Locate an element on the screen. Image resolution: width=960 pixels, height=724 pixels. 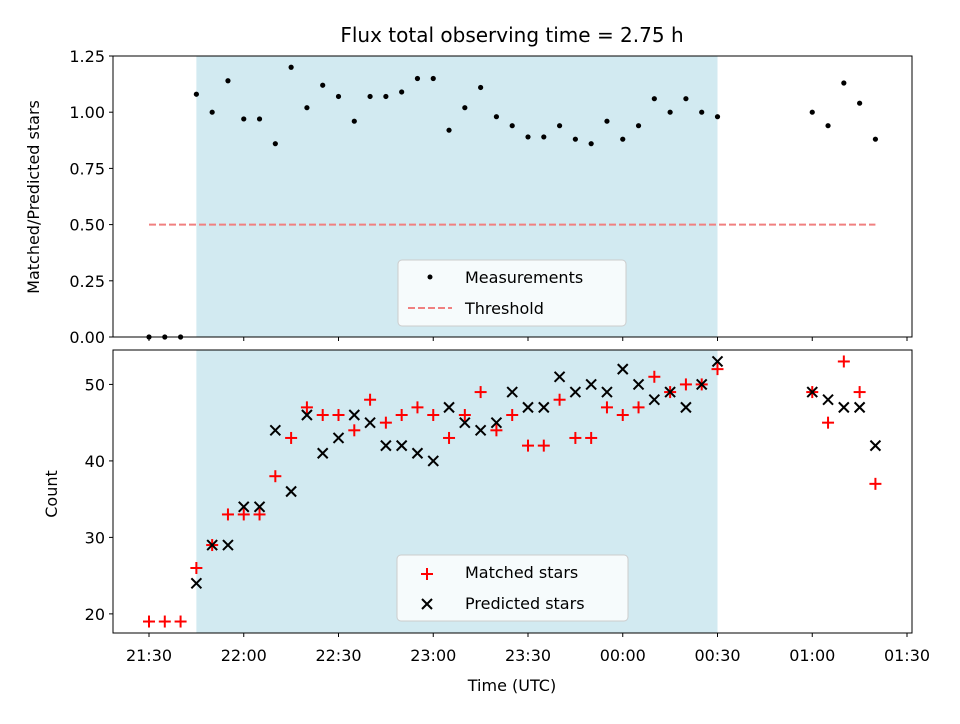
top-legend-box is located at coordinates (512, 293).